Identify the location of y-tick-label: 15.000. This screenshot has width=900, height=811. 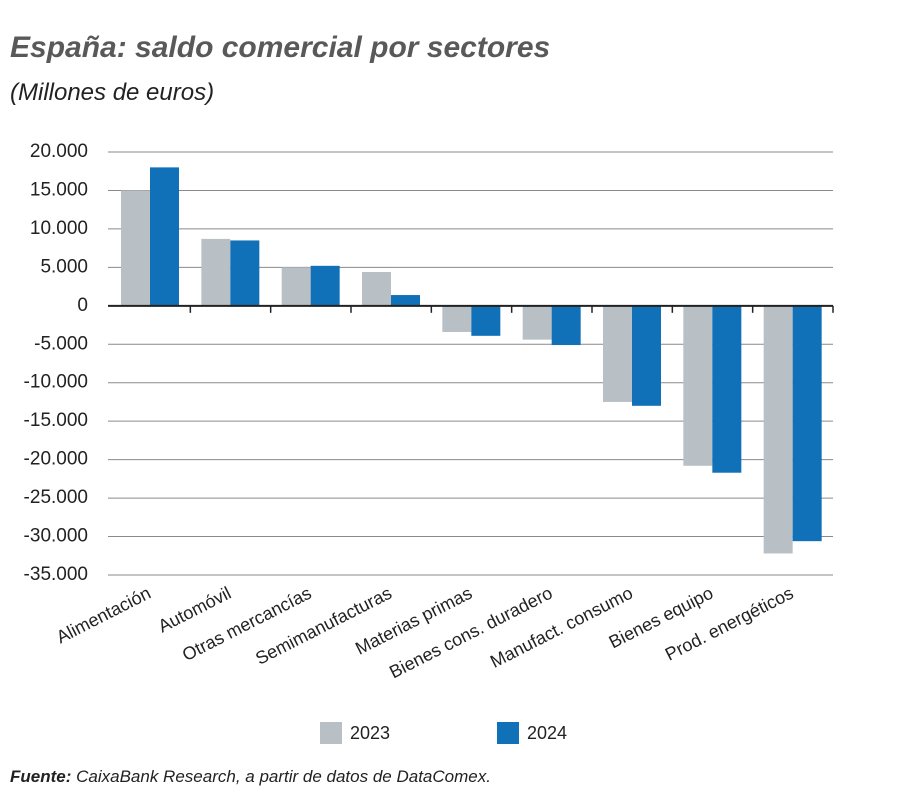
(59, 189).